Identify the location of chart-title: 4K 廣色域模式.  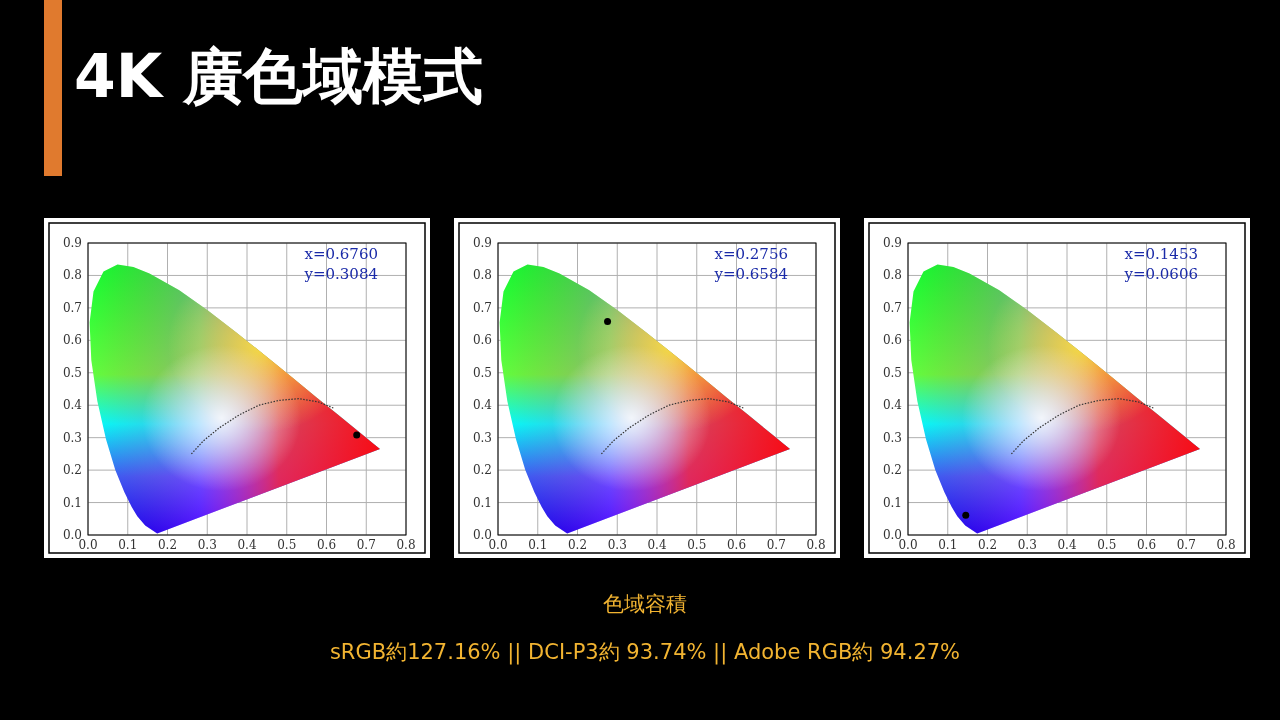
(279, 76).